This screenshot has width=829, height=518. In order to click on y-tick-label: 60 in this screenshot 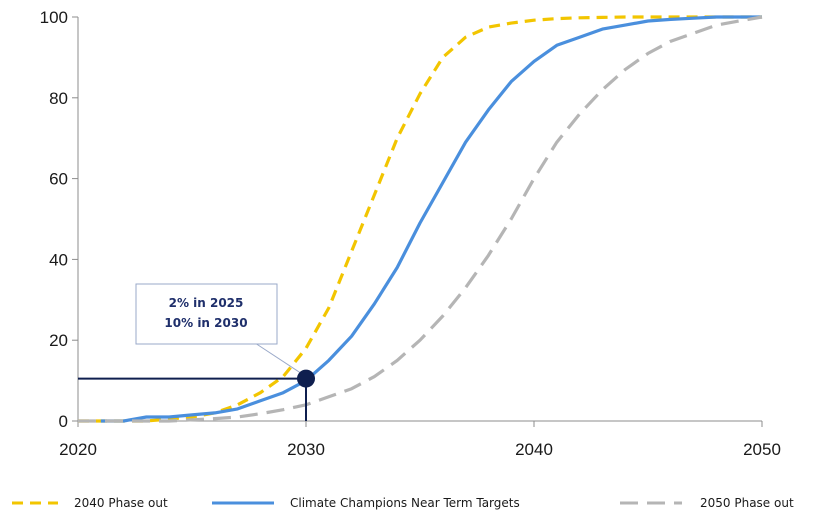, I will do `click(58, 179)`.